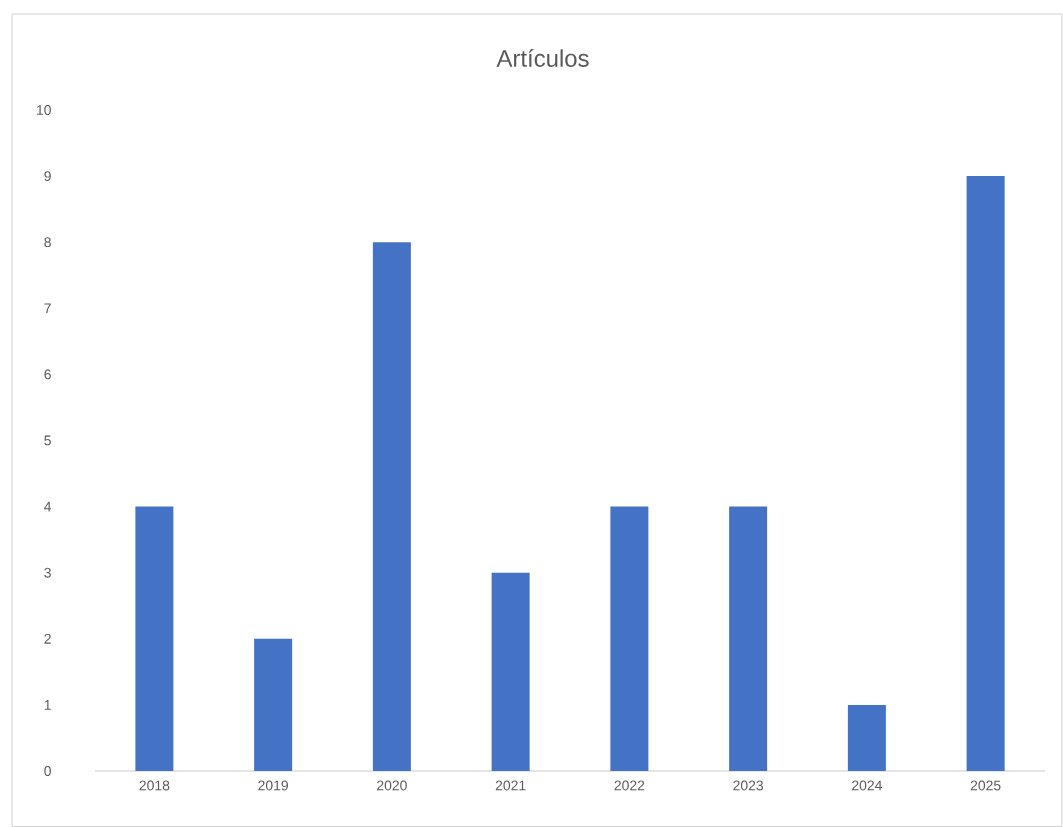 The image size is (1063, 827). What do you see at coordinates (47, 176) in the screenshot?
I see `y-tick-label: 9` at bounding box center [47, 176].